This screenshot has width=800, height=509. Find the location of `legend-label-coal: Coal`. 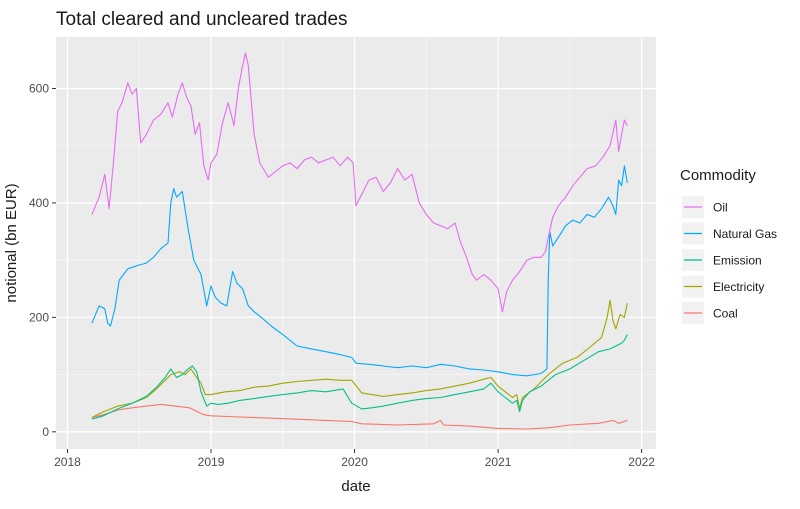

legend-label-coal: Coal is located at coordinates (725, 314).